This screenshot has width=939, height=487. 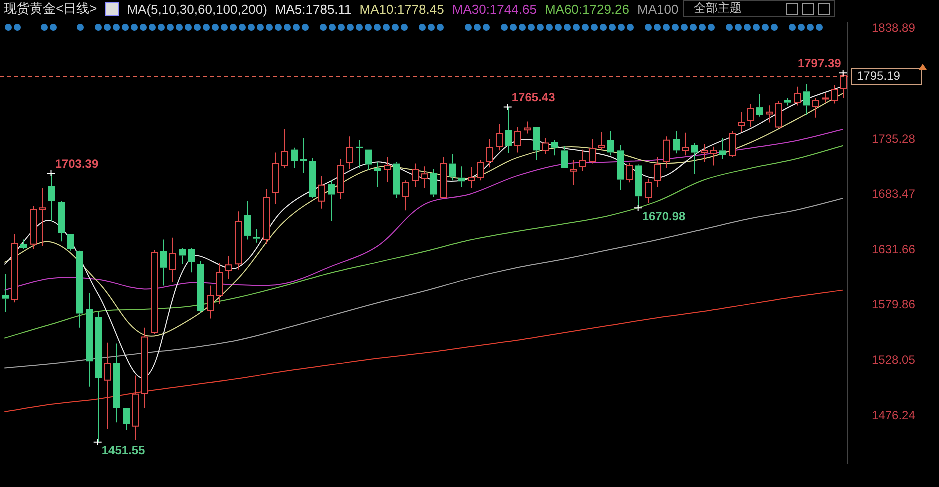 I want to click on ref-line-label: 1795.19, so click(x=879, y=75).